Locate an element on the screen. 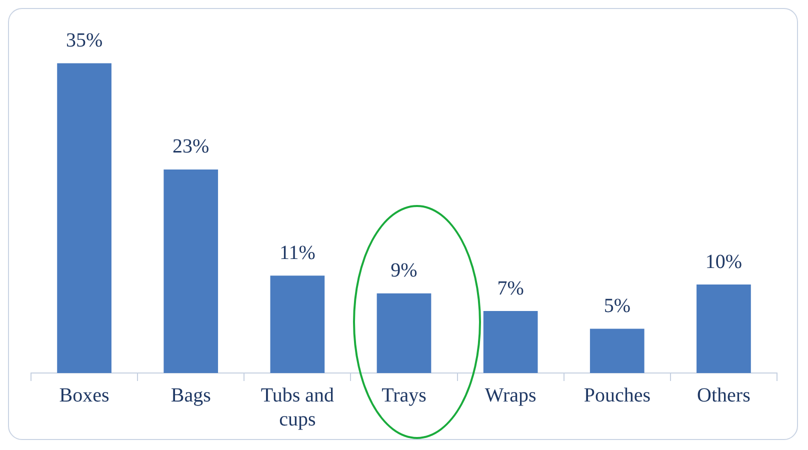 The height and width of the screenshot is (450, 808). x-tick-label: Tubs and cups is located at coordinates (297, 407).